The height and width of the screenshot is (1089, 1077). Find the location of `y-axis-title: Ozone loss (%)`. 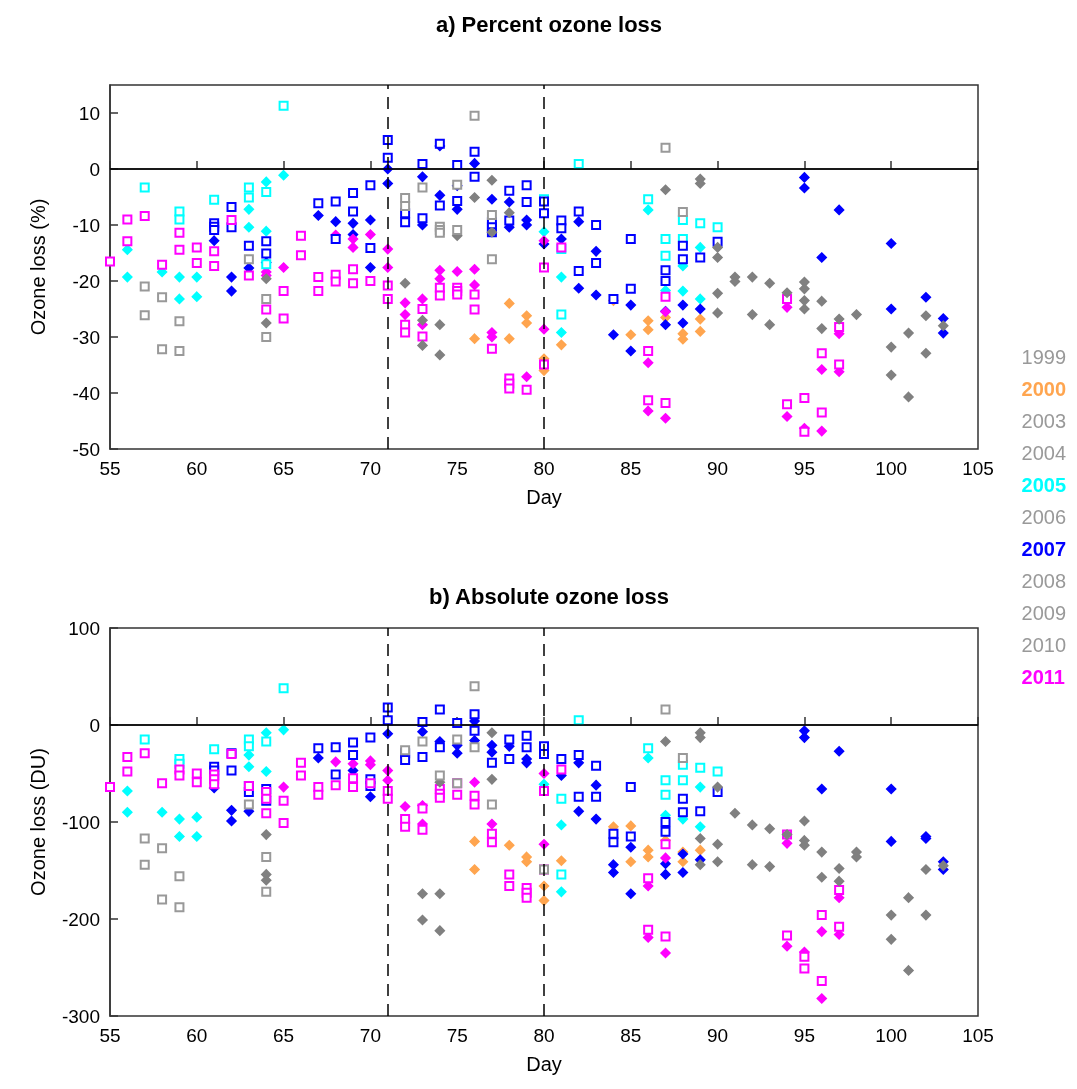

y-axis-title: Ozone loss (%) is located at coordinates (38, 267).